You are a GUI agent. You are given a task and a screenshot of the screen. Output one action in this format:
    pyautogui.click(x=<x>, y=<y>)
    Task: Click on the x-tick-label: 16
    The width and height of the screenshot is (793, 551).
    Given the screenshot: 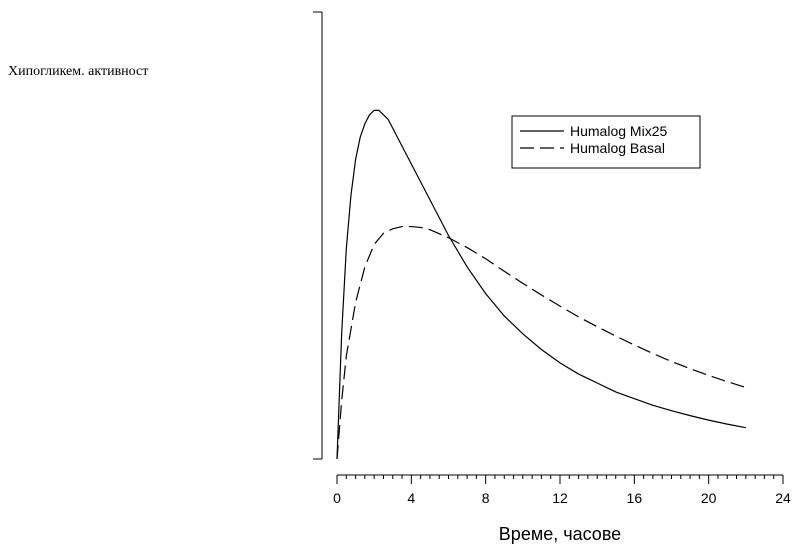 What is the action you would take?
    pyautogui.click(x=635, y=498)
    